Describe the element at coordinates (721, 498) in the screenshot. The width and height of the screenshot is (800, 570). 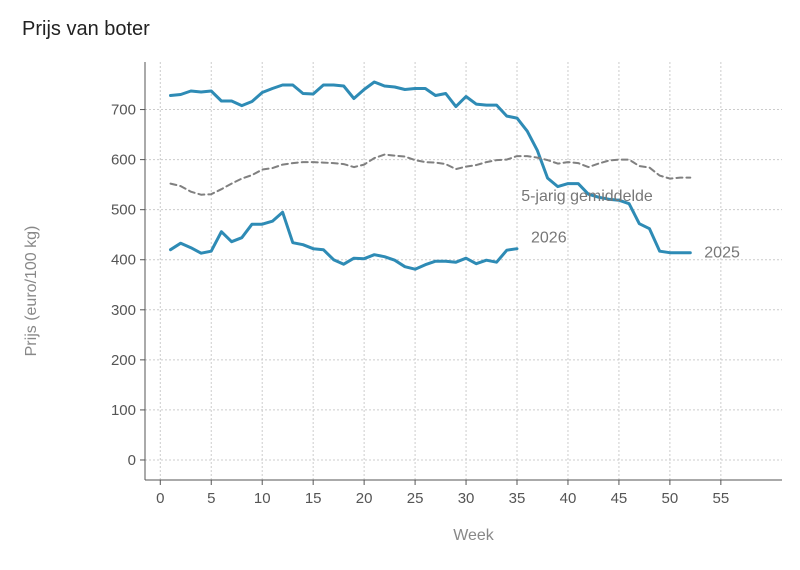
I see `x-tick-label: 55` at that location.